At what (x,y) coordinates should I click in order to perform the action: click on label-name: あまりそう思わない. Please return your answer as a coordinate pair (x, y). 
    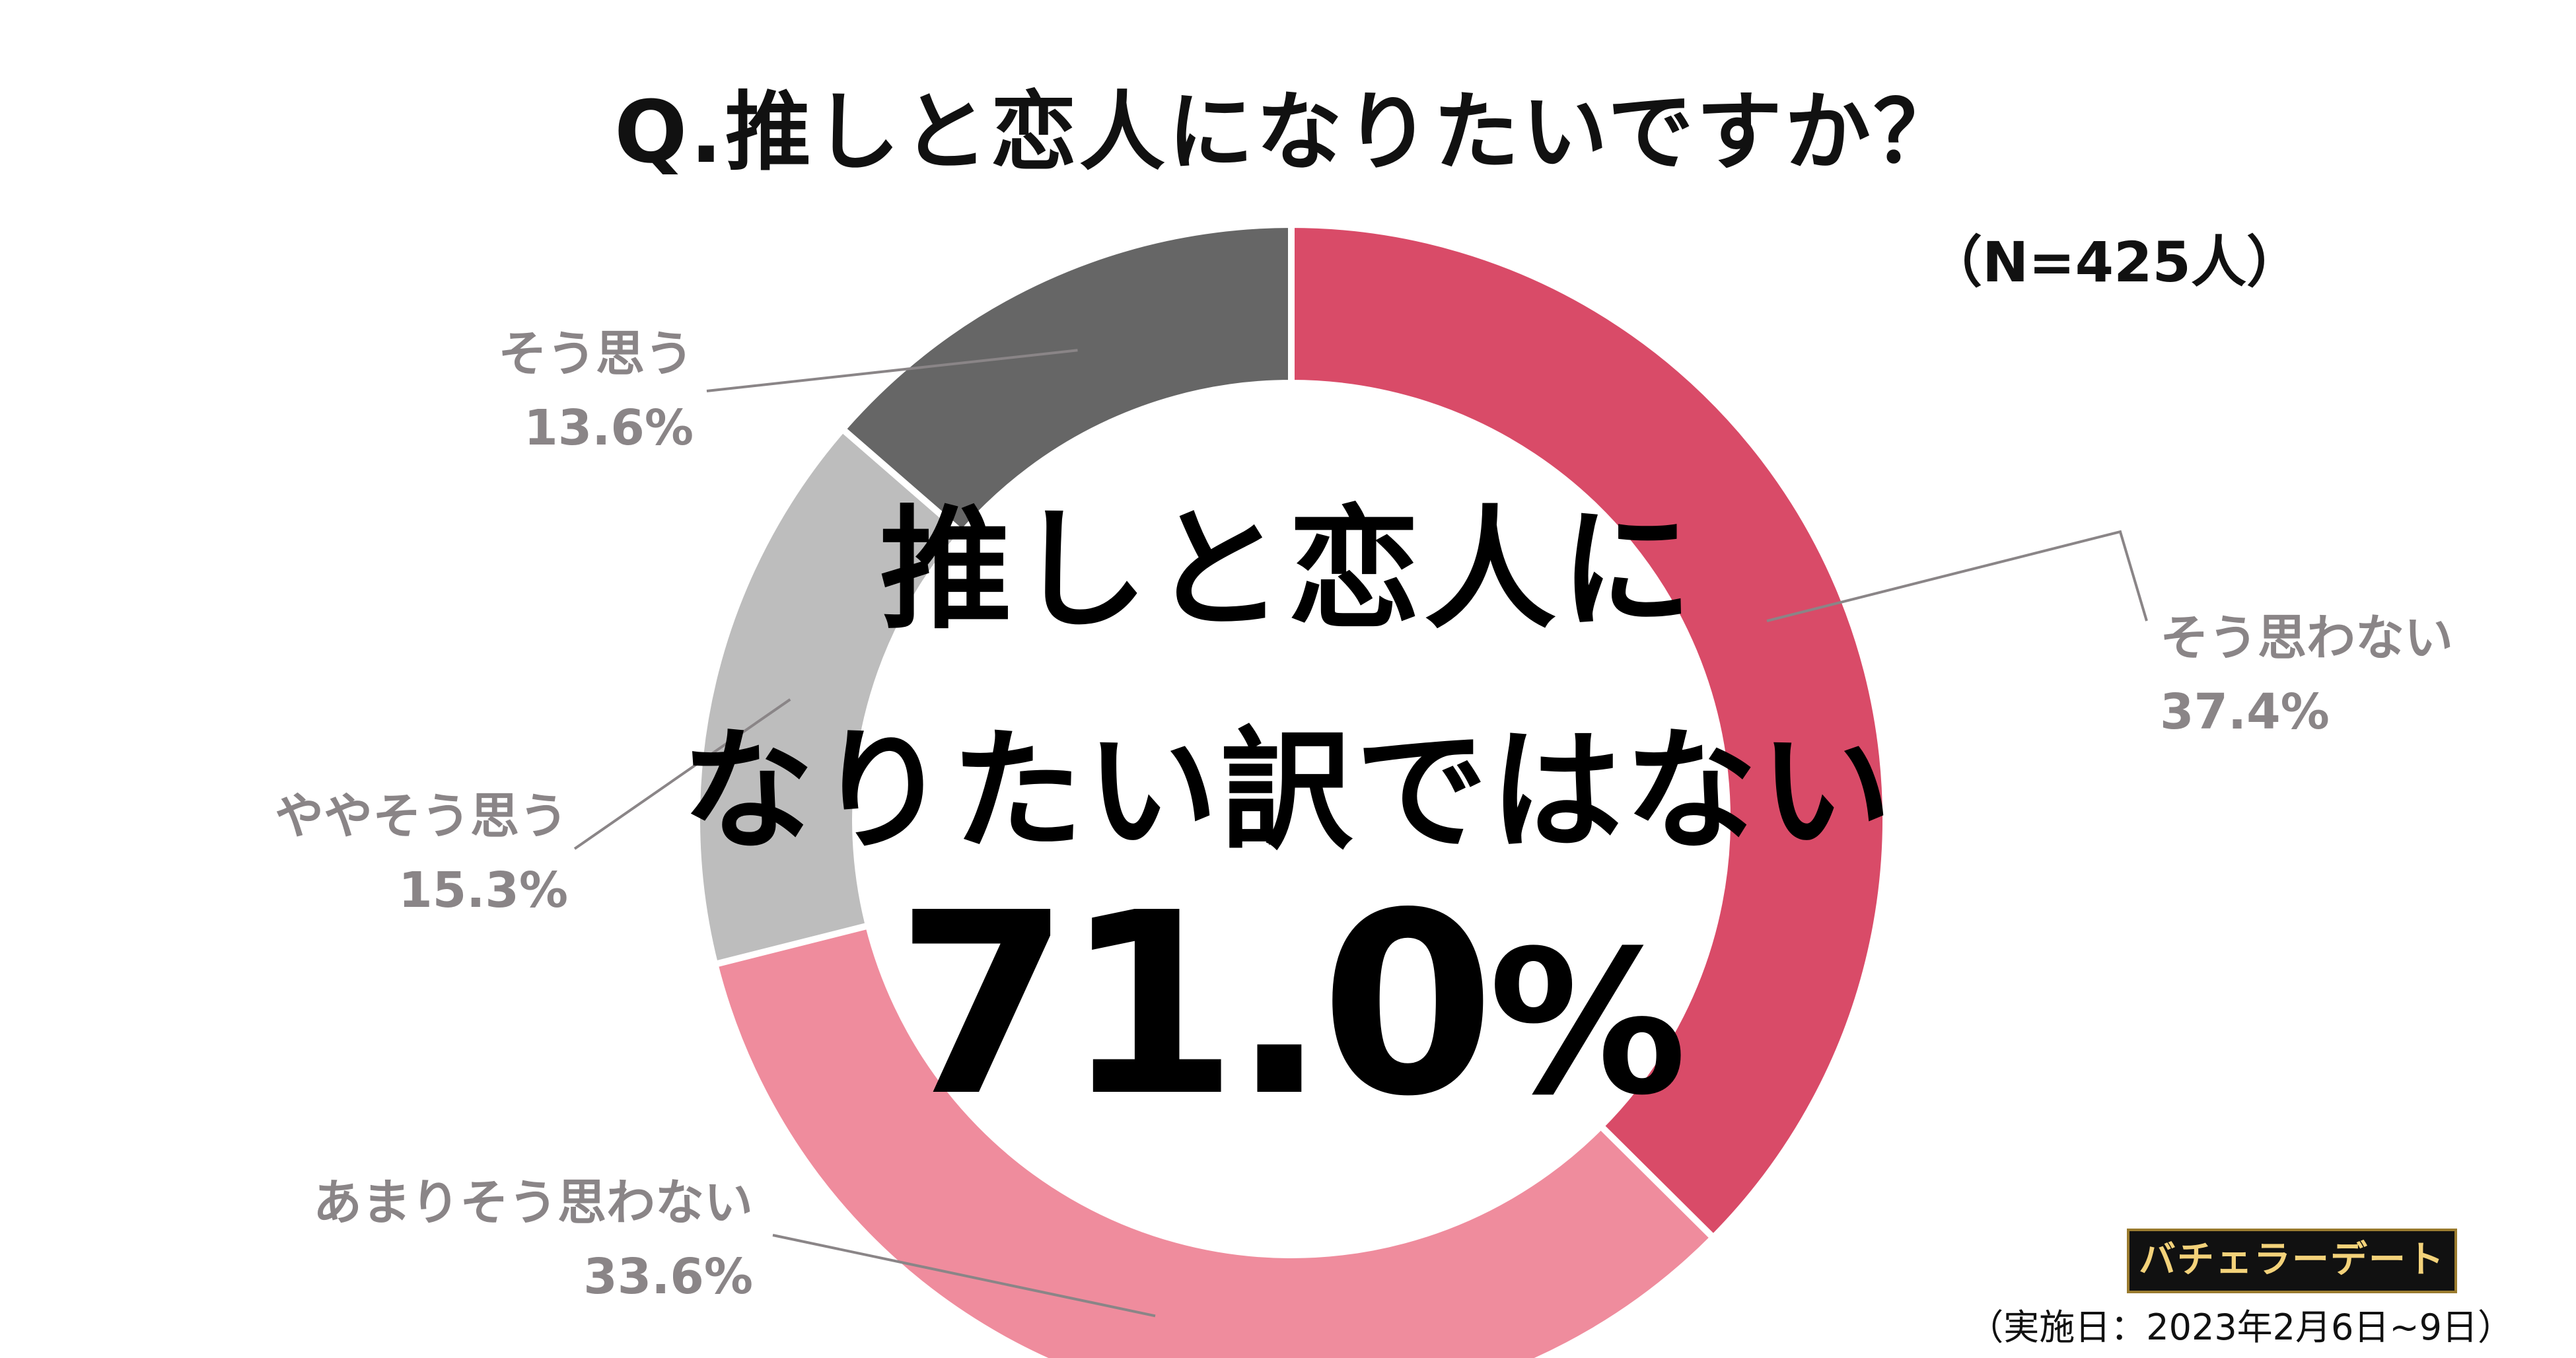
    Looking at the image, I should click on (533, 1202).